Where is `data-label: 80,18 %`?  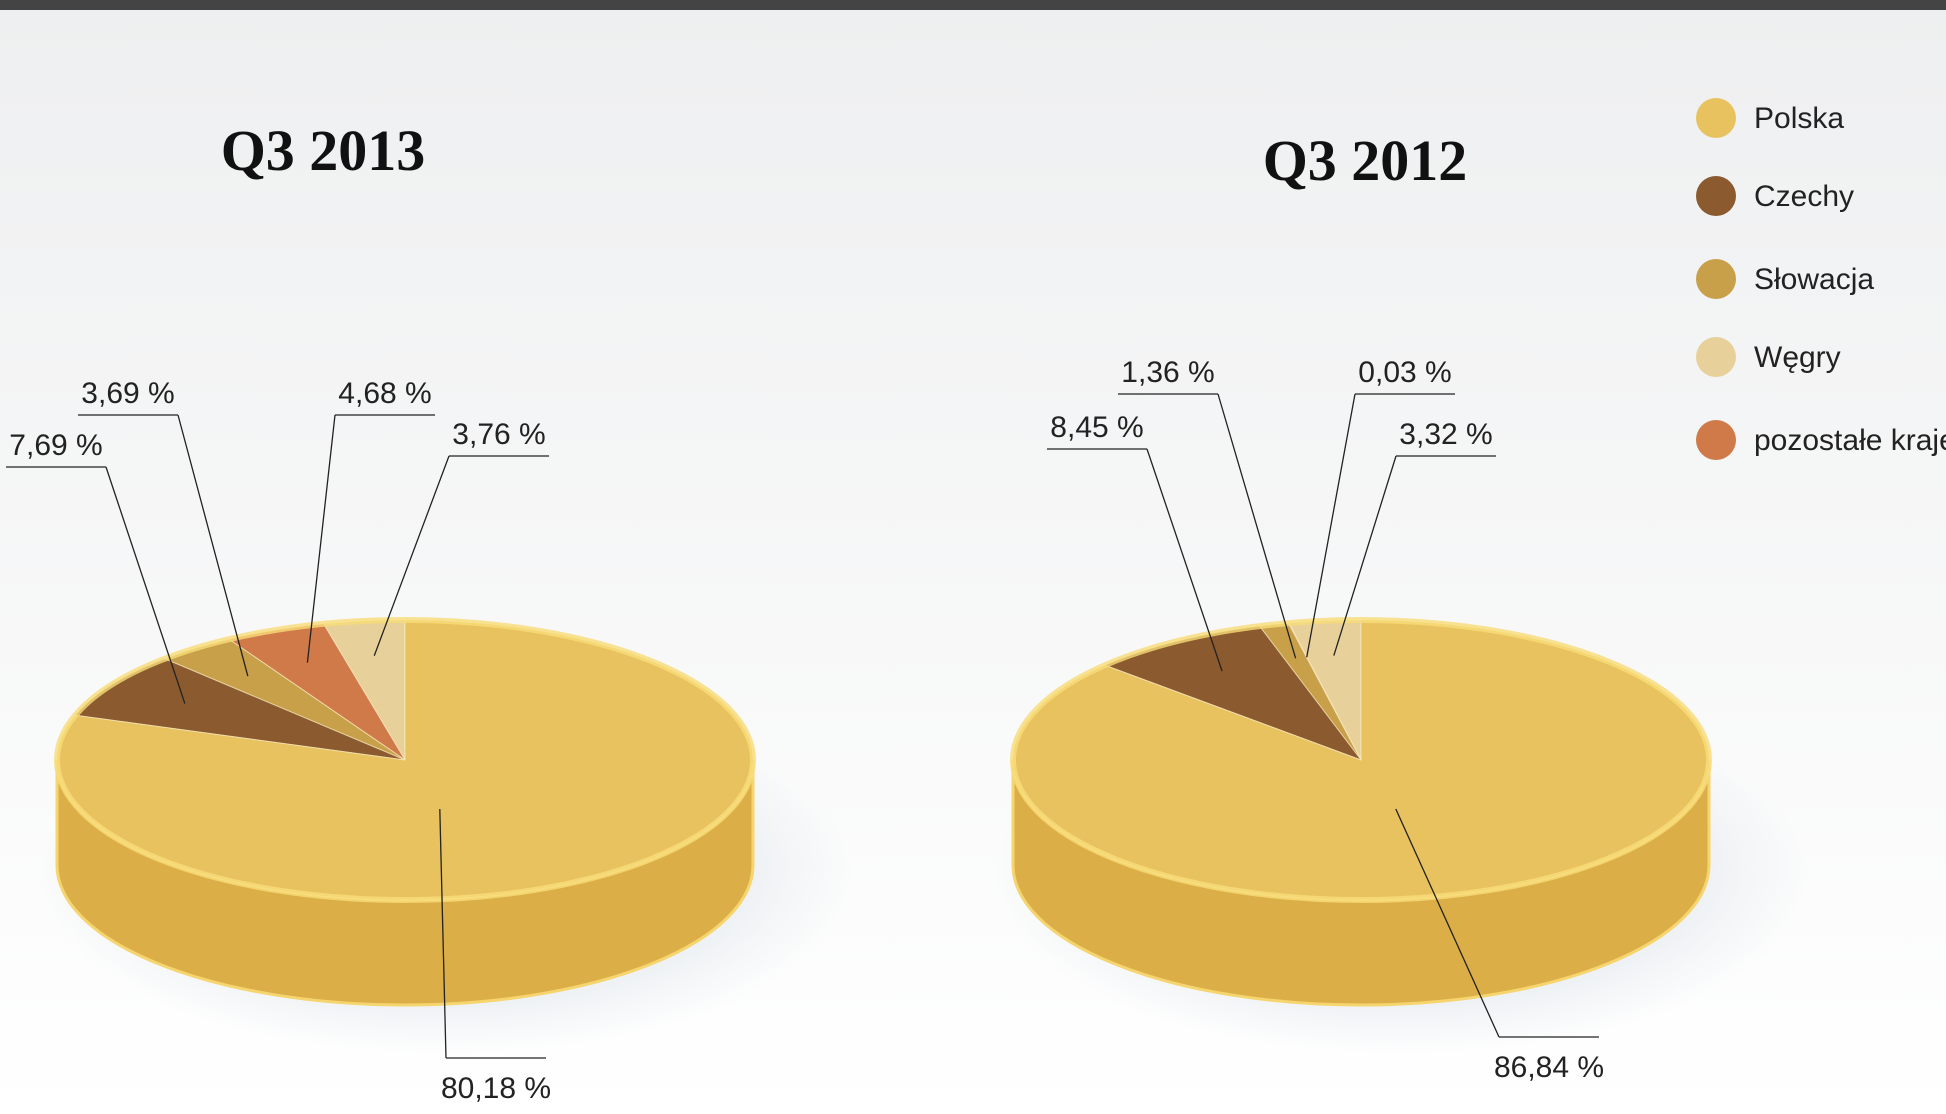
data-label: 80,18 % is located at coordinates (496, 1088).